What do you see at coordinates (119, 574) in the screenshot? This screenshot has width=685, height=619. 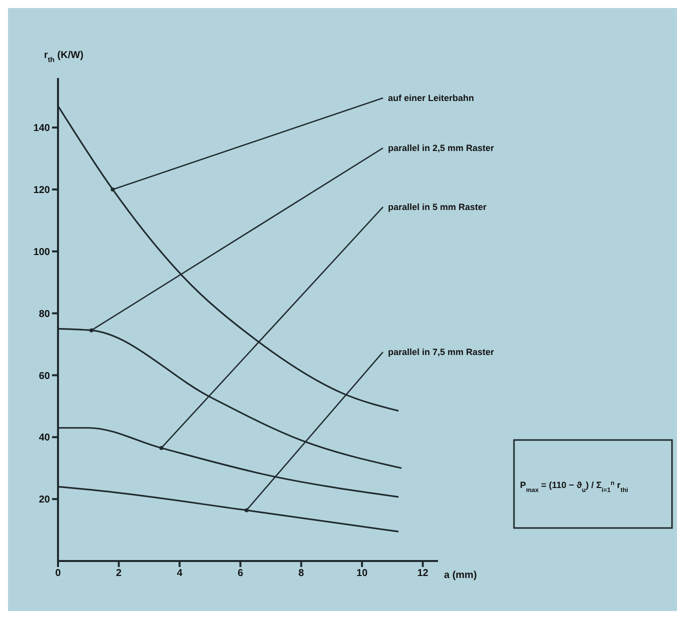 I see `x-tick-label: 2` at bounding box center [119, 574].